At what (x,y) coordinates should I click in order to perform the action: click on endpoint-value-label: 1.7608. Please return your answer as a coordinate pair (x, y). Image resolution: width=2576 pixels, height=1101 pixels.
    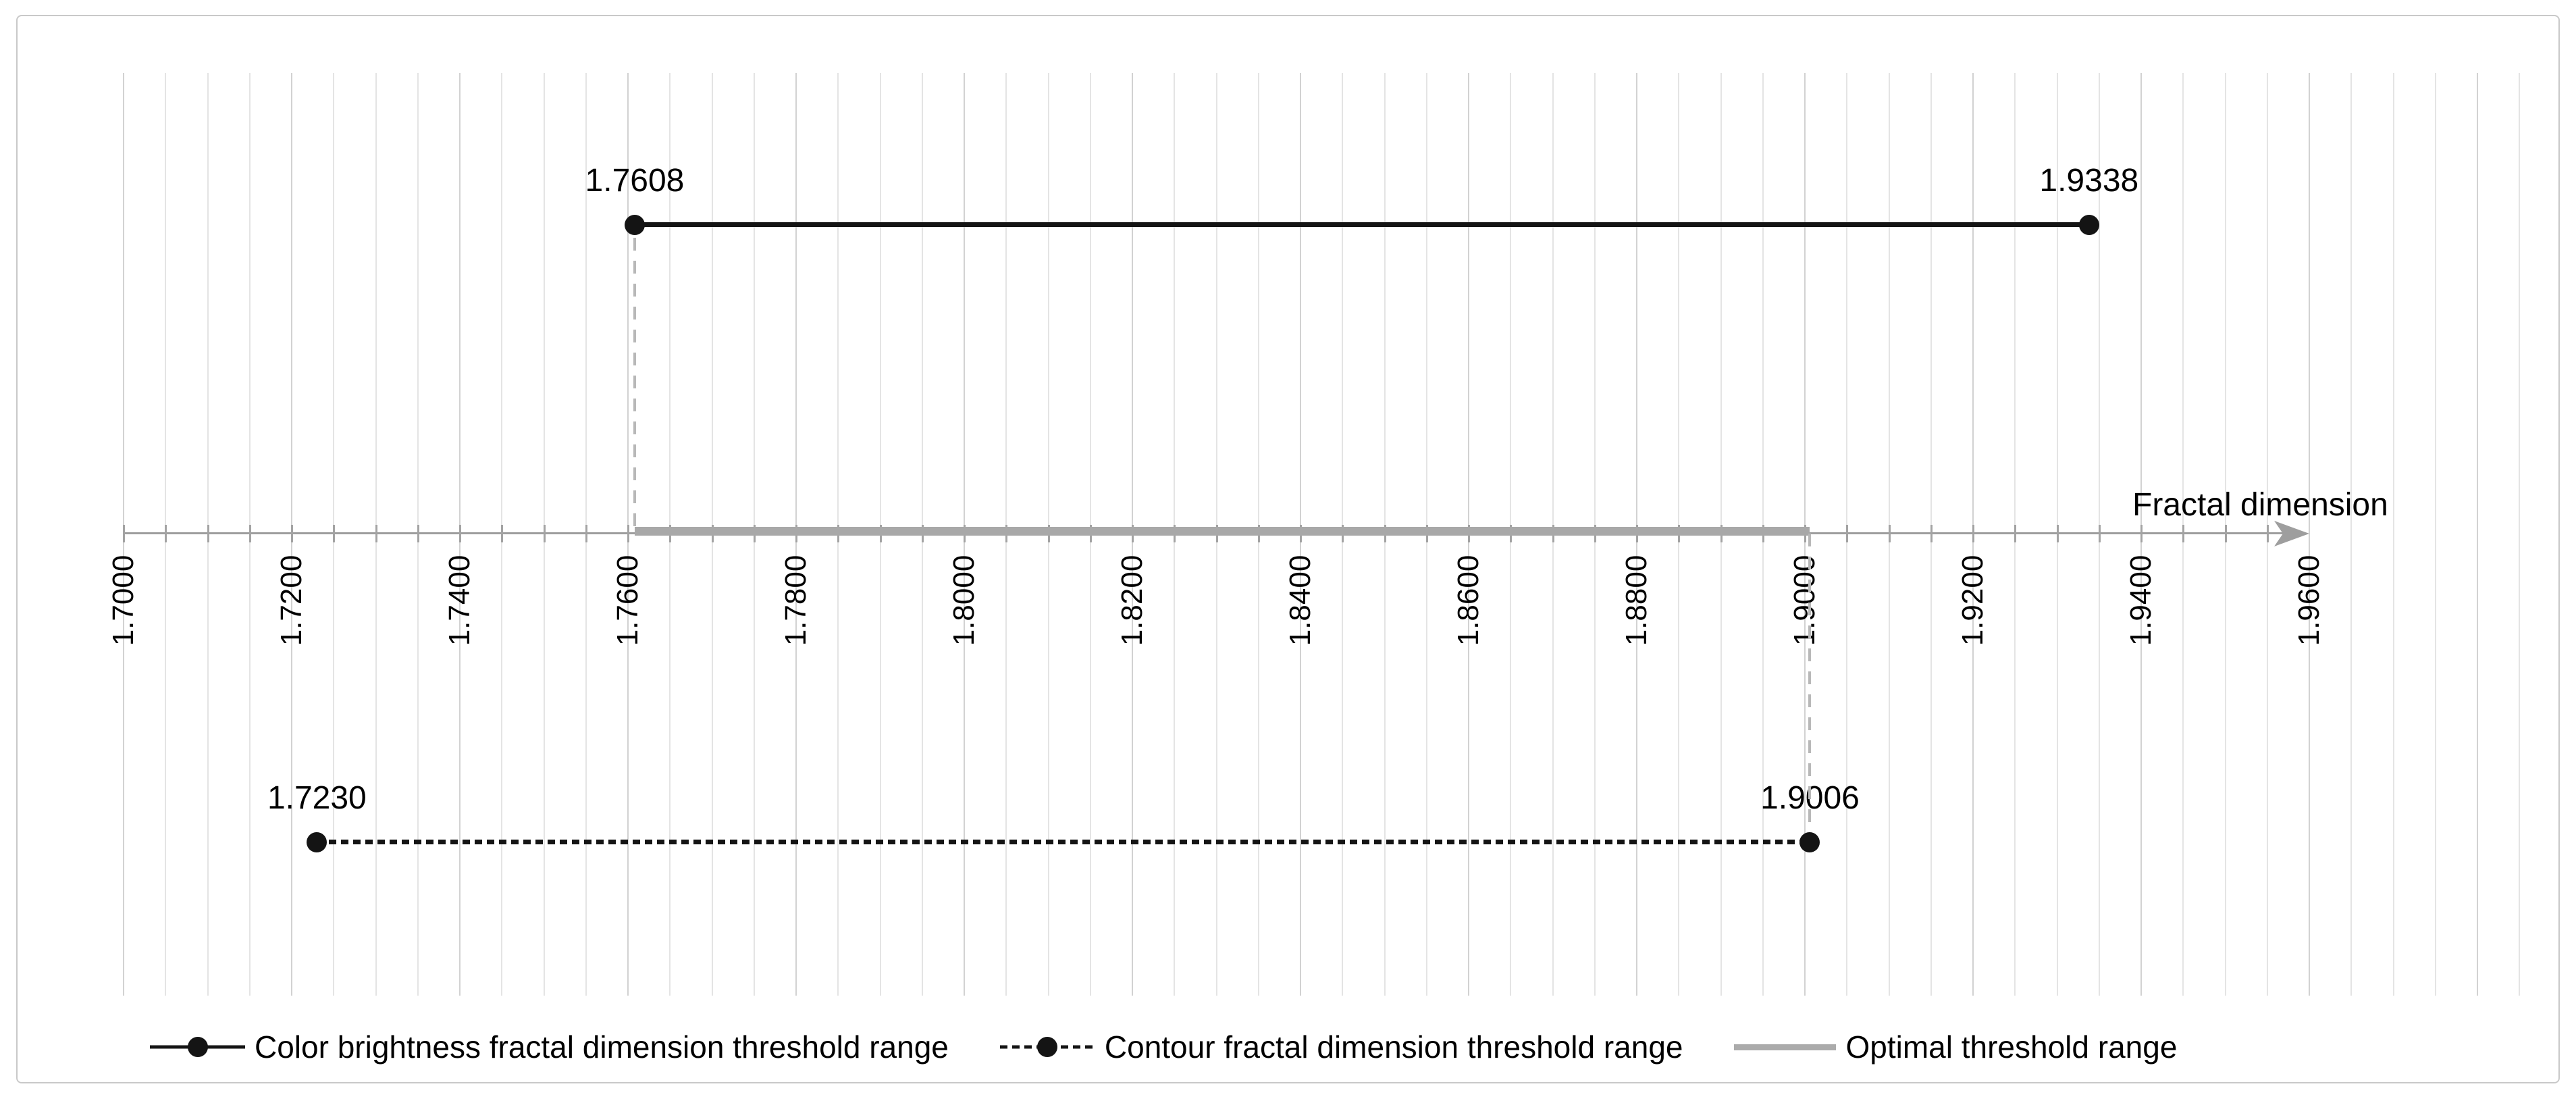
    Looking at the image, I should click on (635, 181).